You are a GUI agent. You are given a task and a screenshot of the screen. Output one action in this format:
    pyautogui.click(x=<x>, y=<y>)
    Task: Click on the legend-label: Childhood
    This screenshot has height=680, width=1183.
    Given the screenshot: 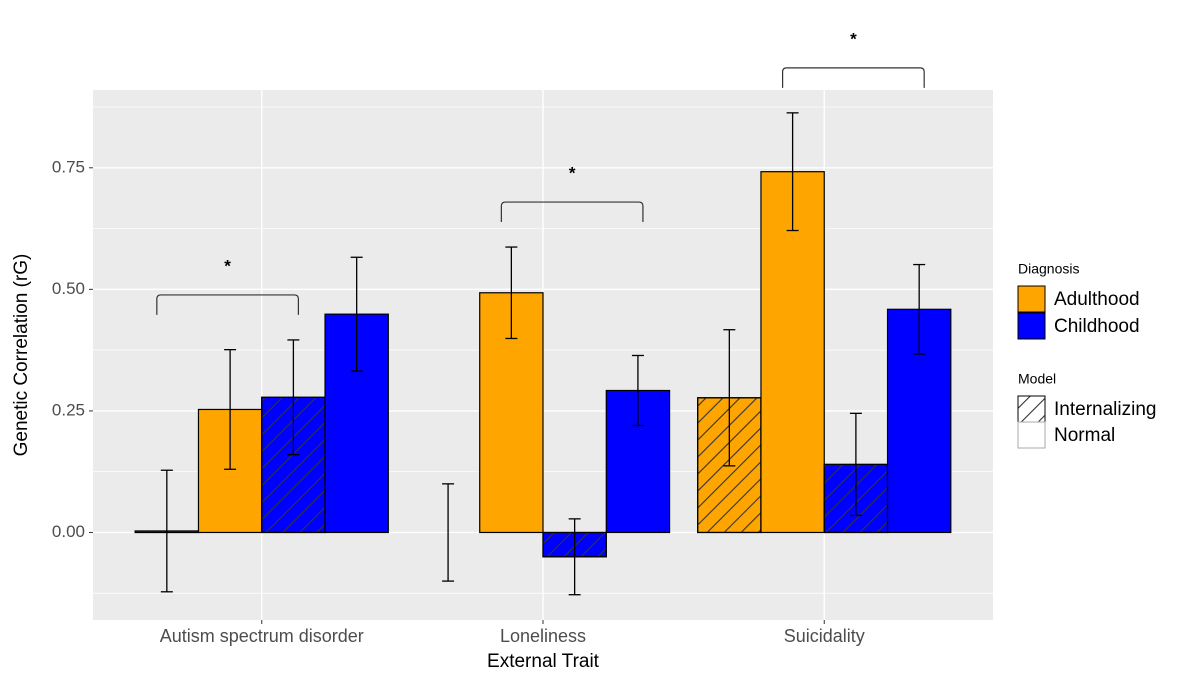 What is the action you would take?
    pyautogui.click(x=1097, y=326)
    